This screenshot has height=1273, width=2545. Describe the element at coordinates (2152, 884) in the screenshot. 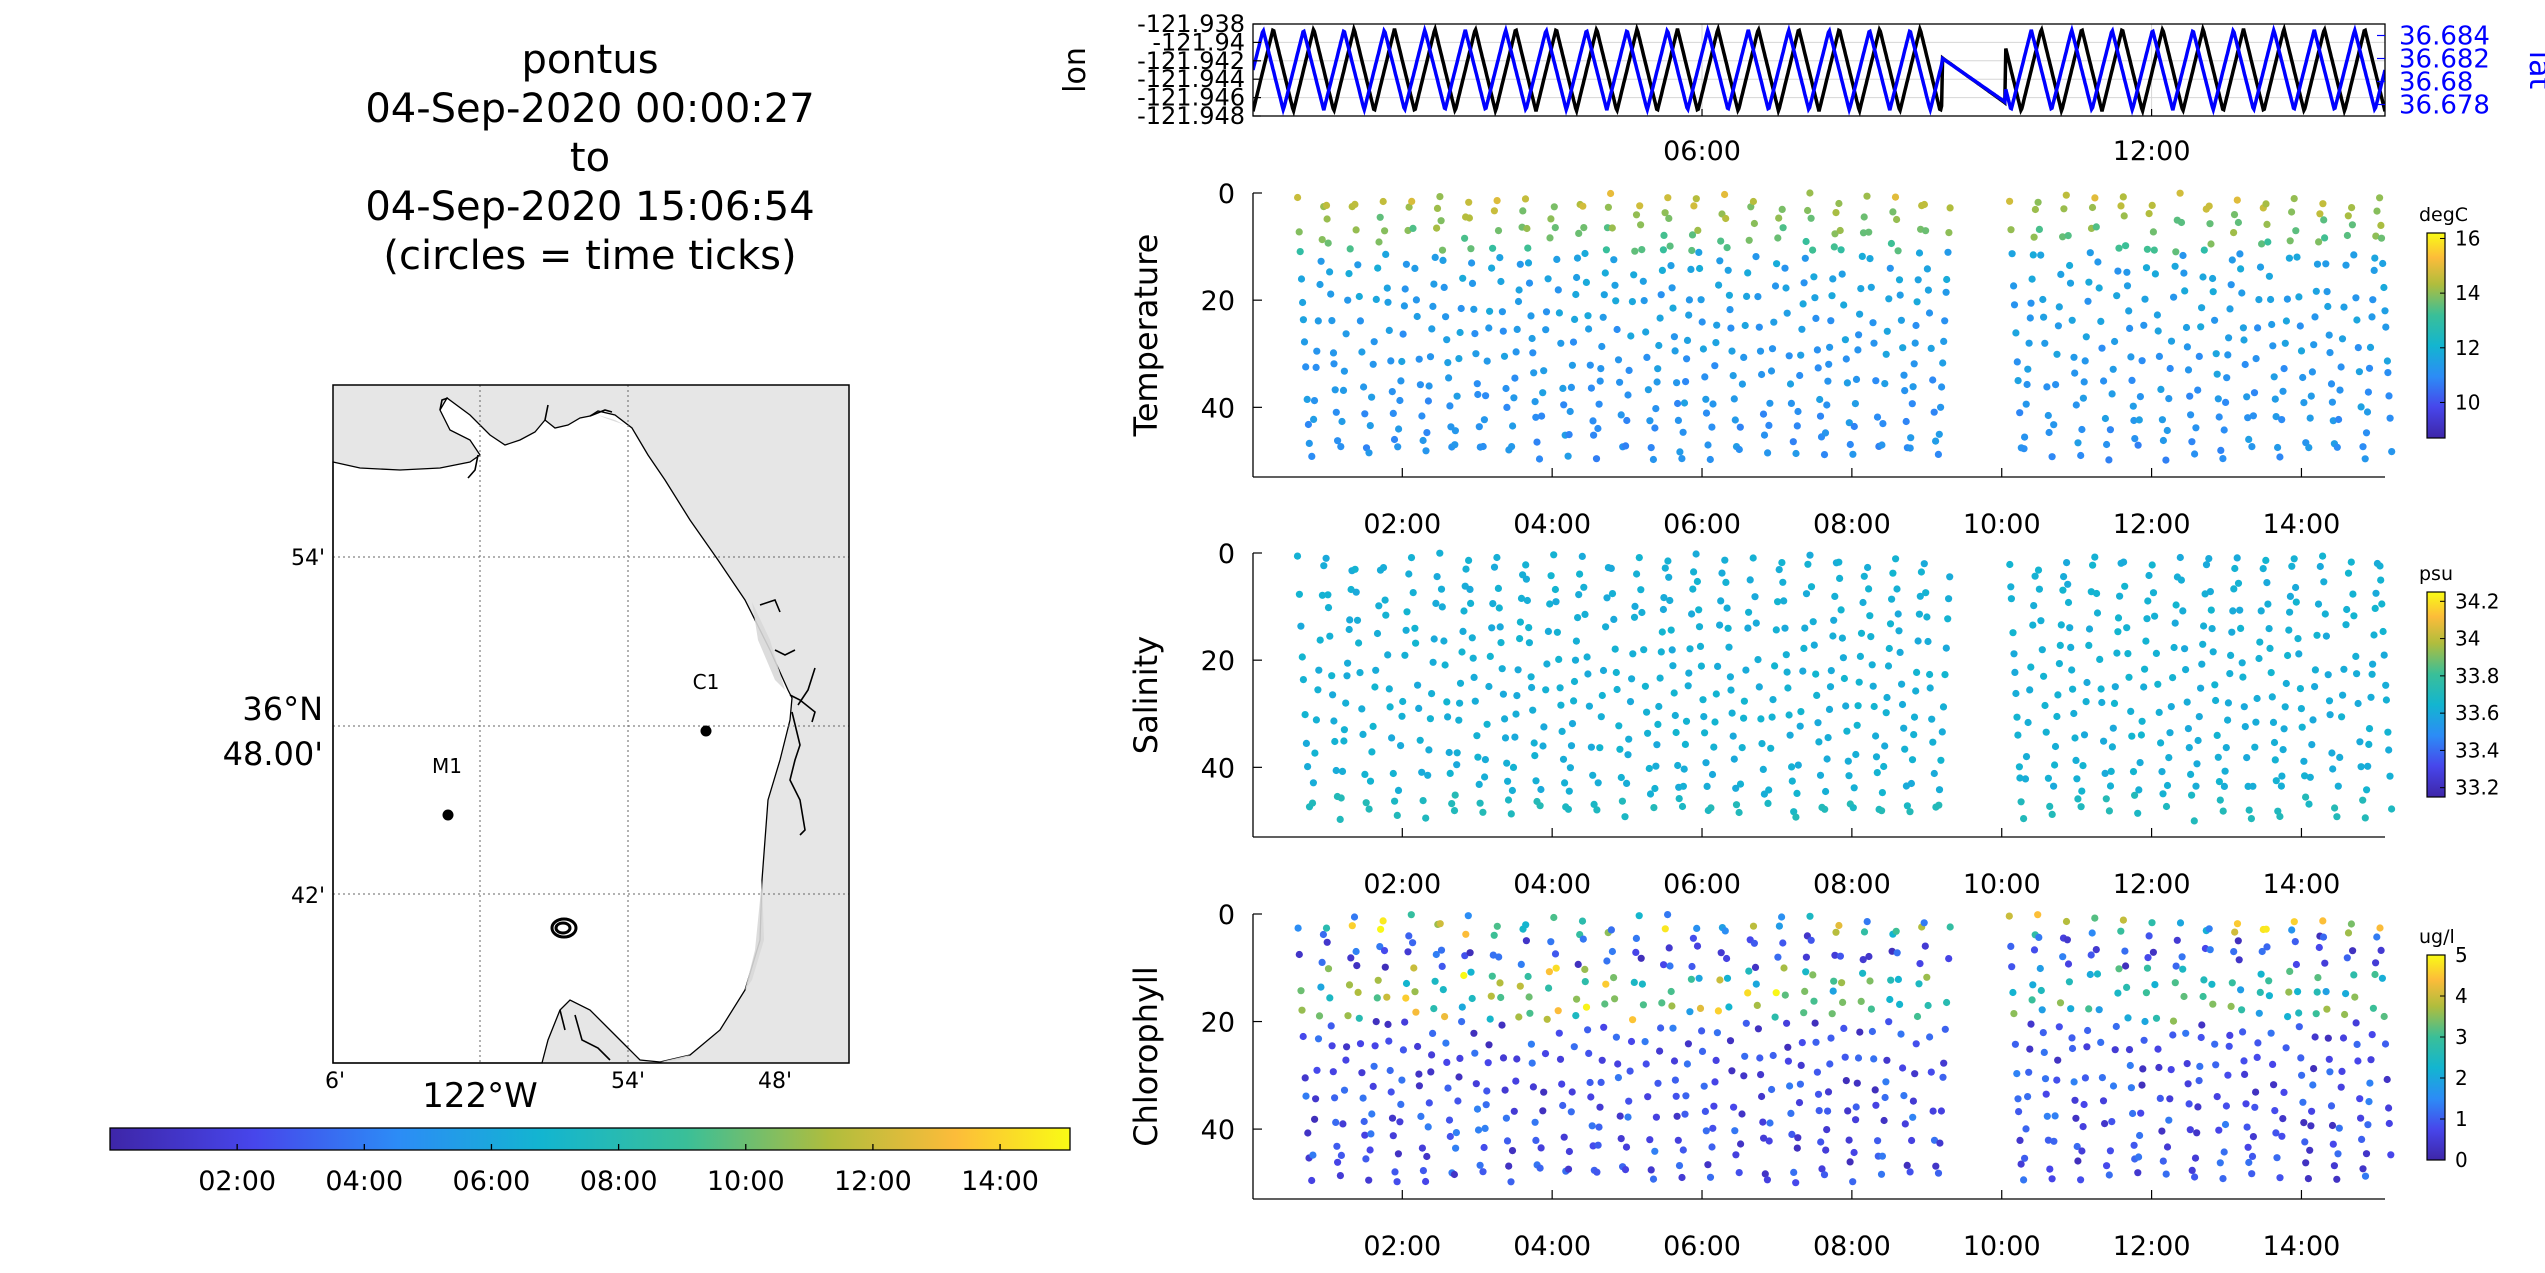

I see `salinity-x-tick-5: 12:00` at that location.